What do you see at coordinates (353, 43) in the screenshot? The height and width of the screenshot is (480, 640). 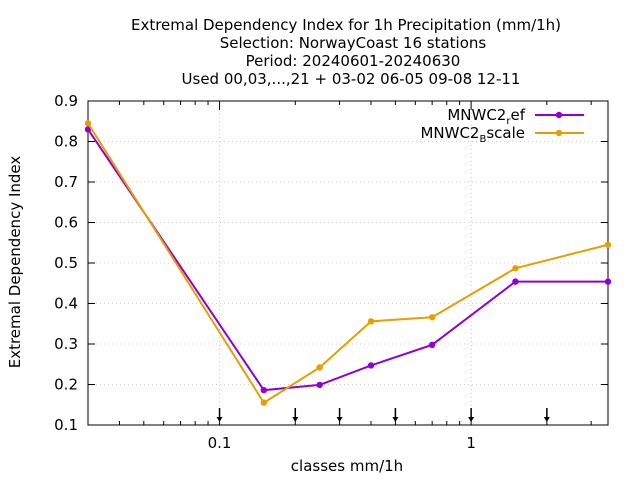 I see `chart-title-line-2: Selection: NorwayCoast 16 stations` at bounding box center [353, 43].